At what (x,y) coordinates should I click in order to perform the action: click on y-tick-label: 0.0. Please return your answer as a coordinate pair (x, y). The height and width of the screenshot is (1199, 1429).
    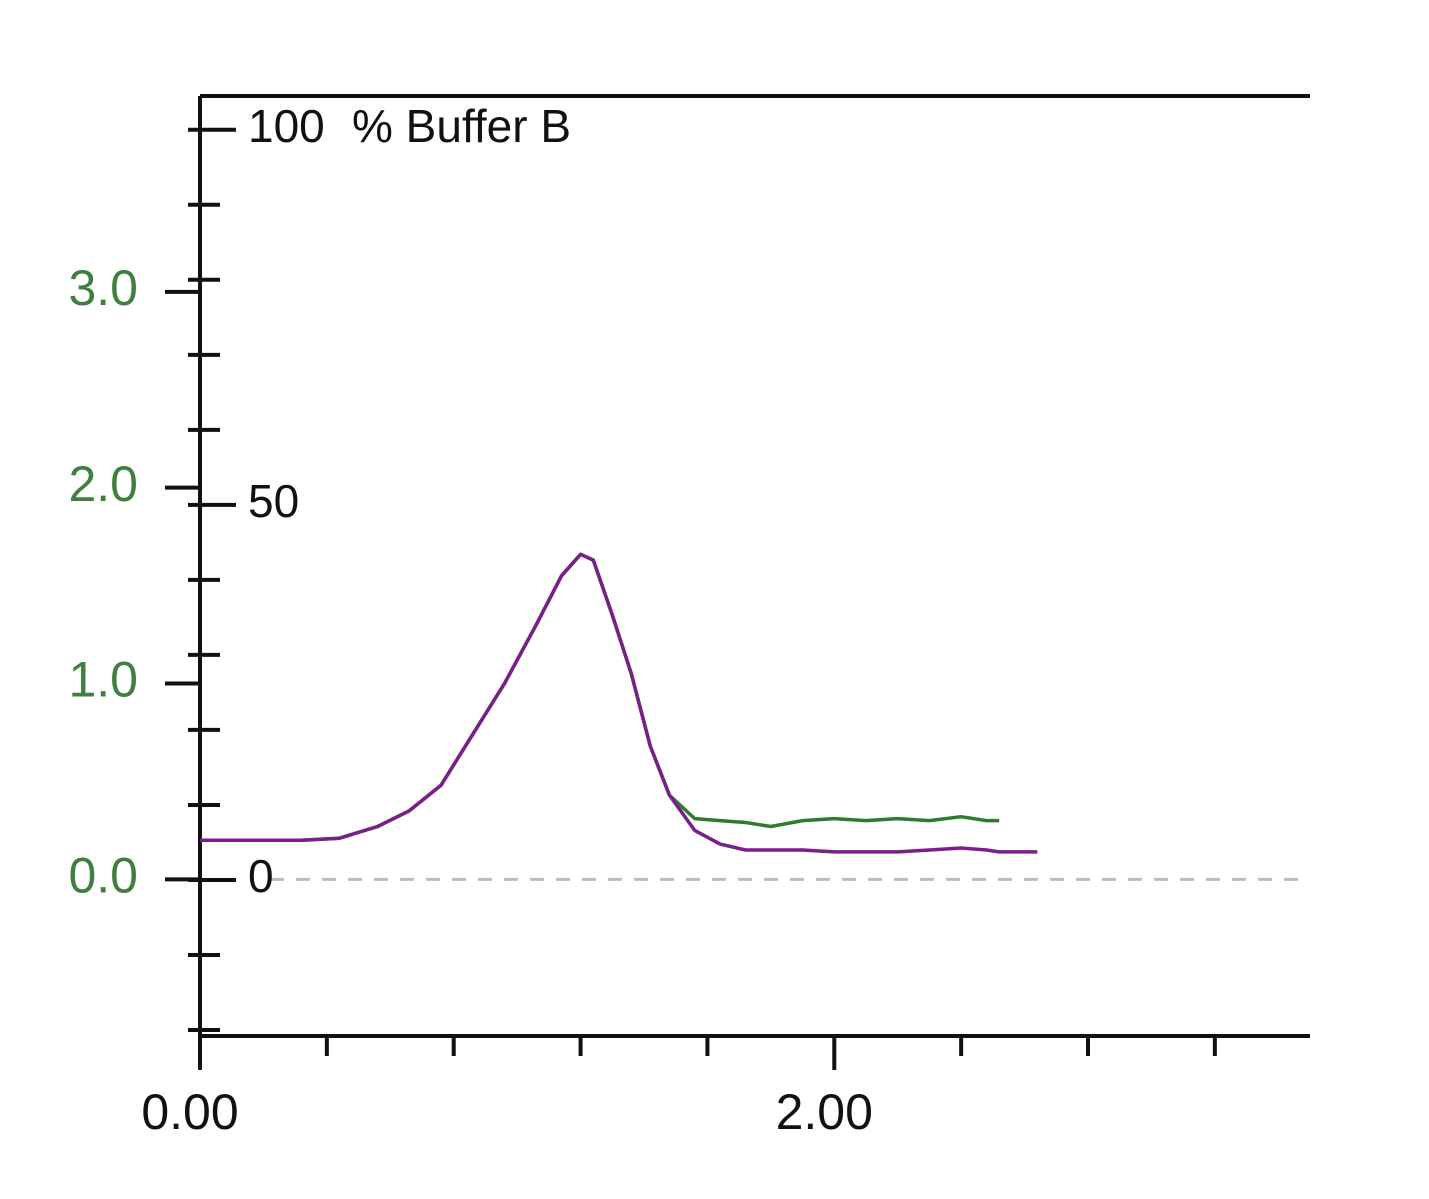
    Looking at the image, I should click on (103, 876).